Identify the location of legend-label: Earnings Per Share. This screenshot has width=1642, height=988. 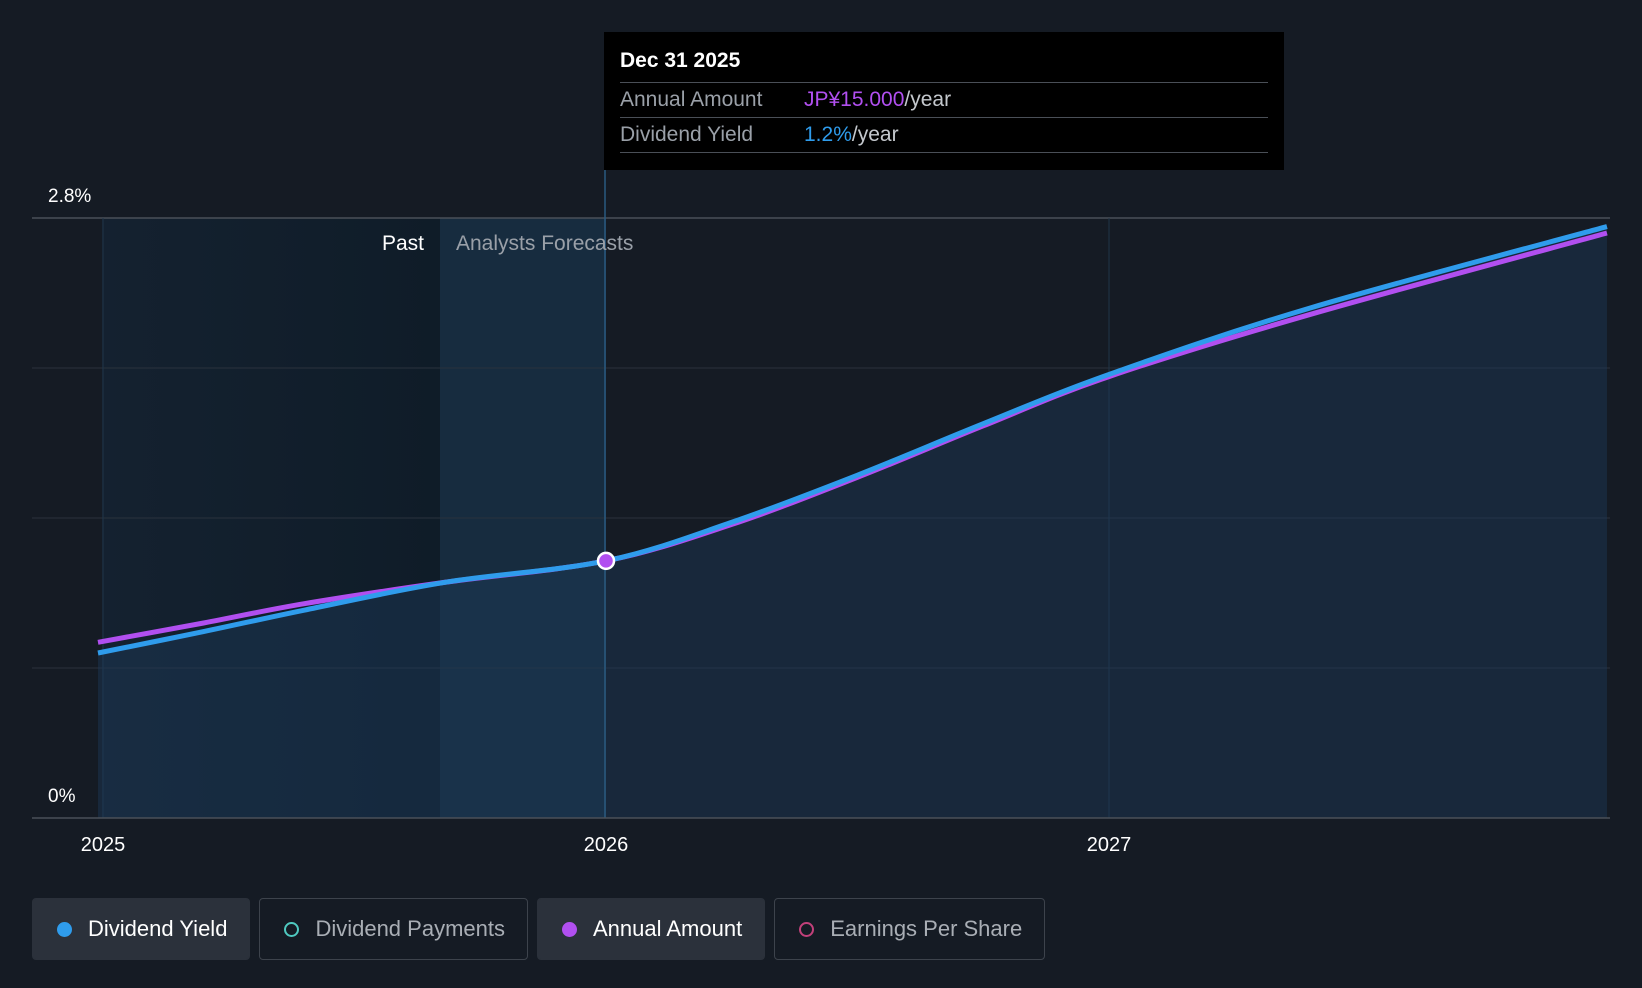
(926, 928).